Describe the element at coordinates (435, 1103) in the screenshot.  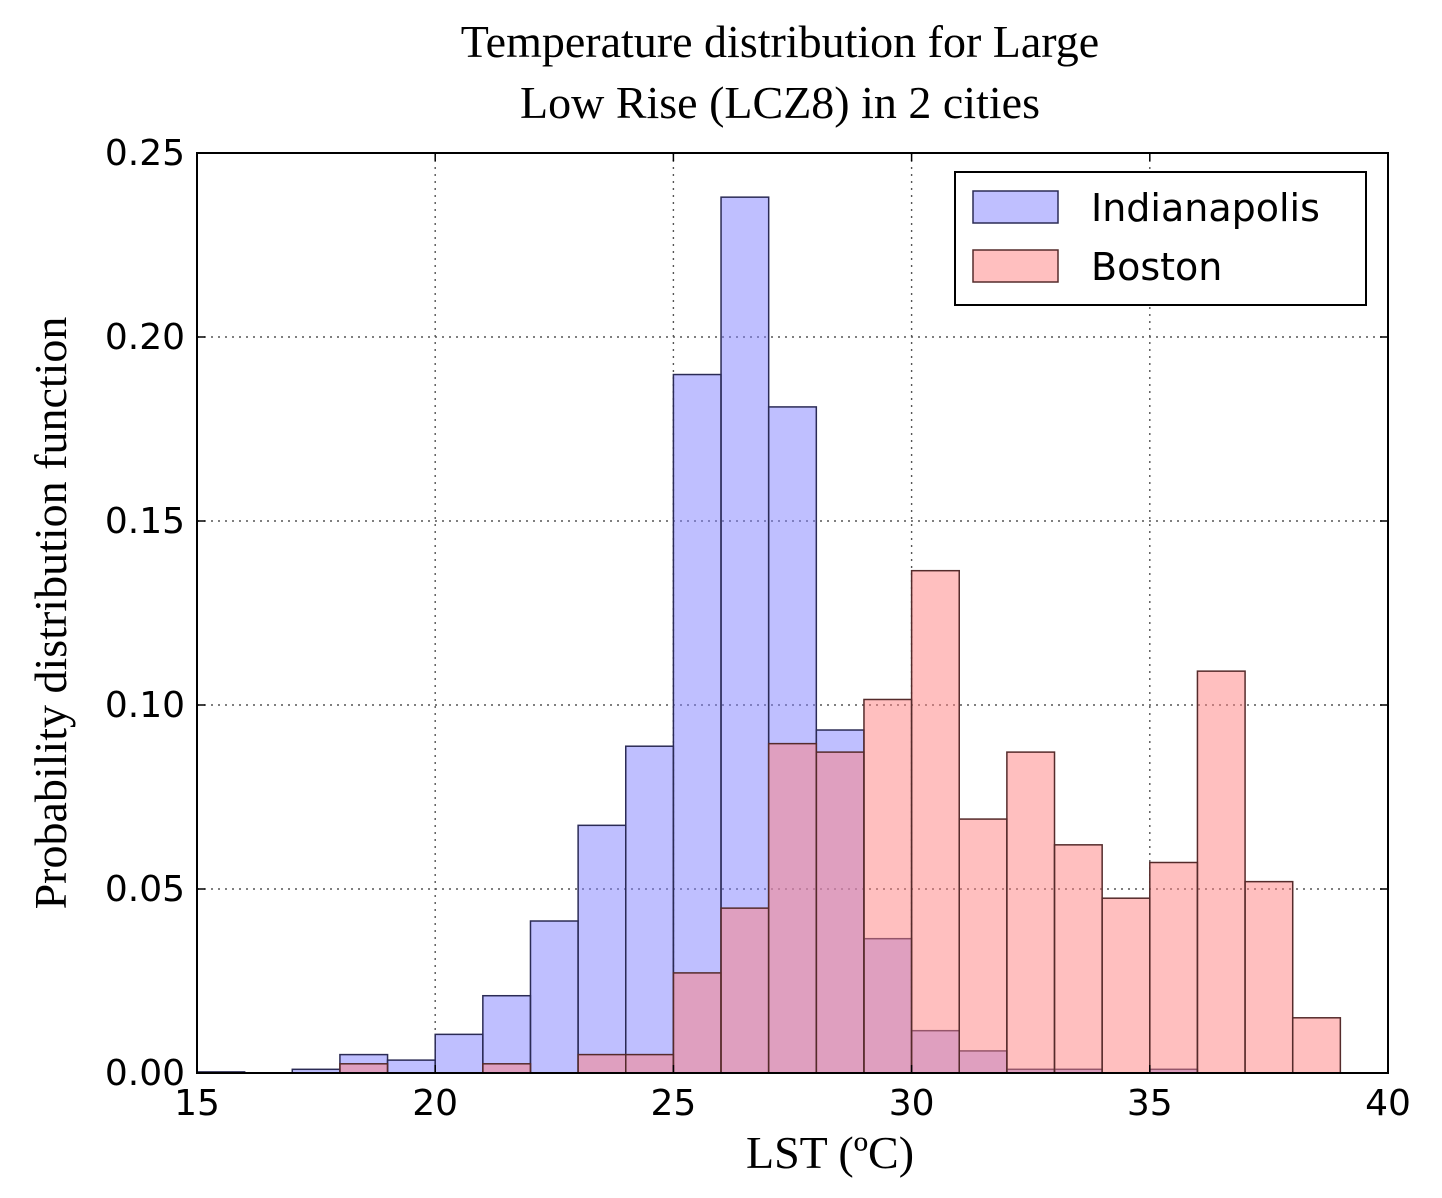
I see `x-tick-label: 20` at that location.